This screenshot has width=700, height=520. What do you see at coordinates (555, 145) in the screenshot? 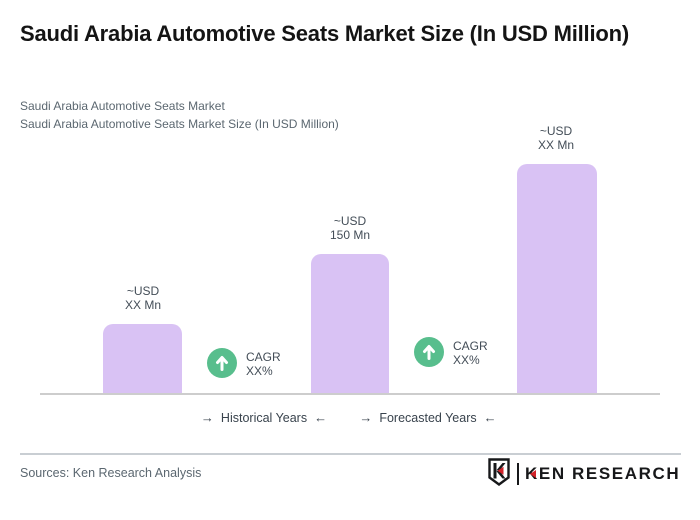
I see `bar3-value-line2: XX Mn` at bounding box center [555, 145].